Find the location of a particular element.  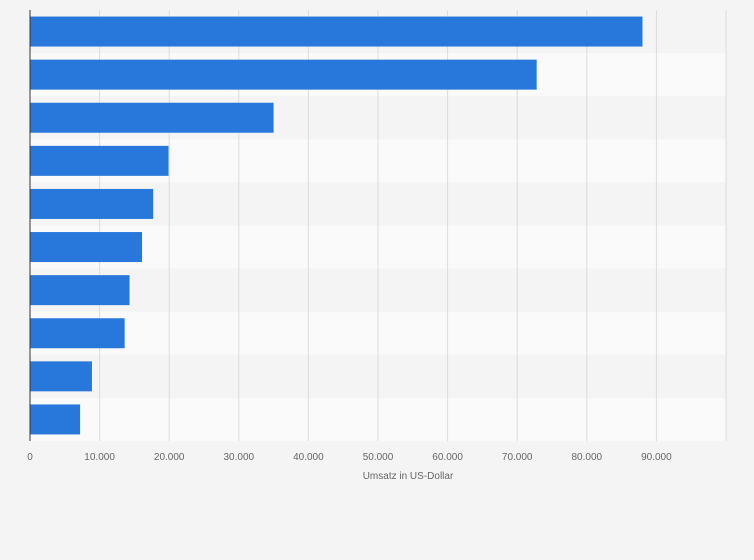

x-tick-label: 0 is located at coordinates (30, 457).